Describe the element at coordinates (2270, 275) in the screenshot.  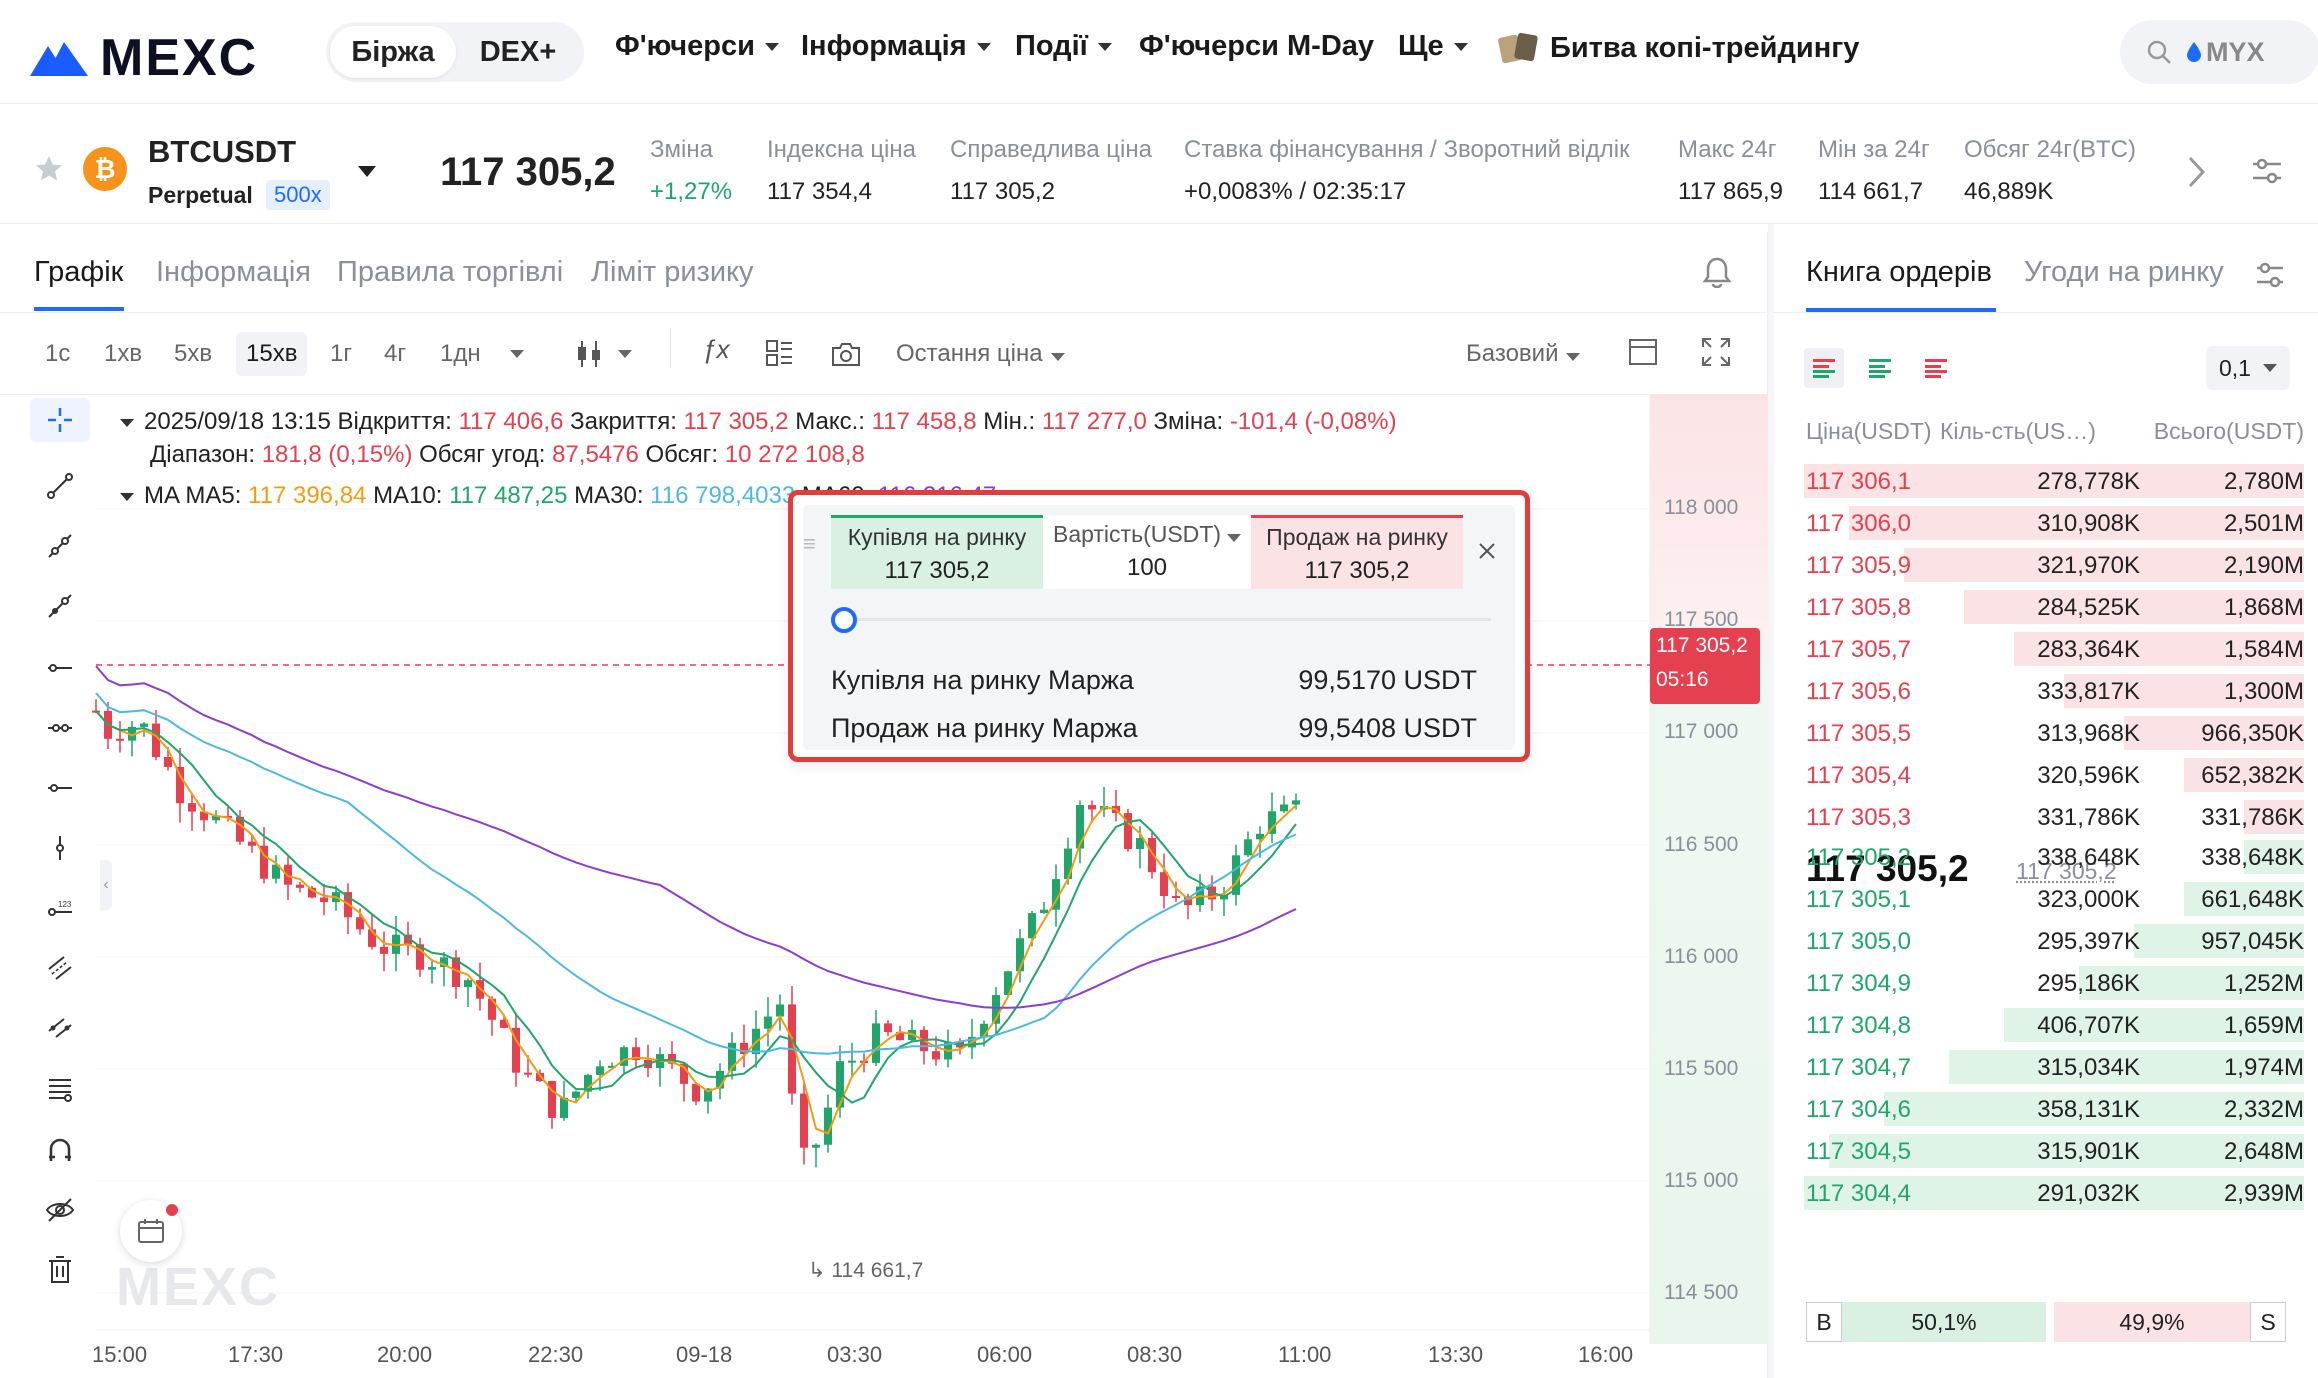
I see `ob-settings-icon` at that location.